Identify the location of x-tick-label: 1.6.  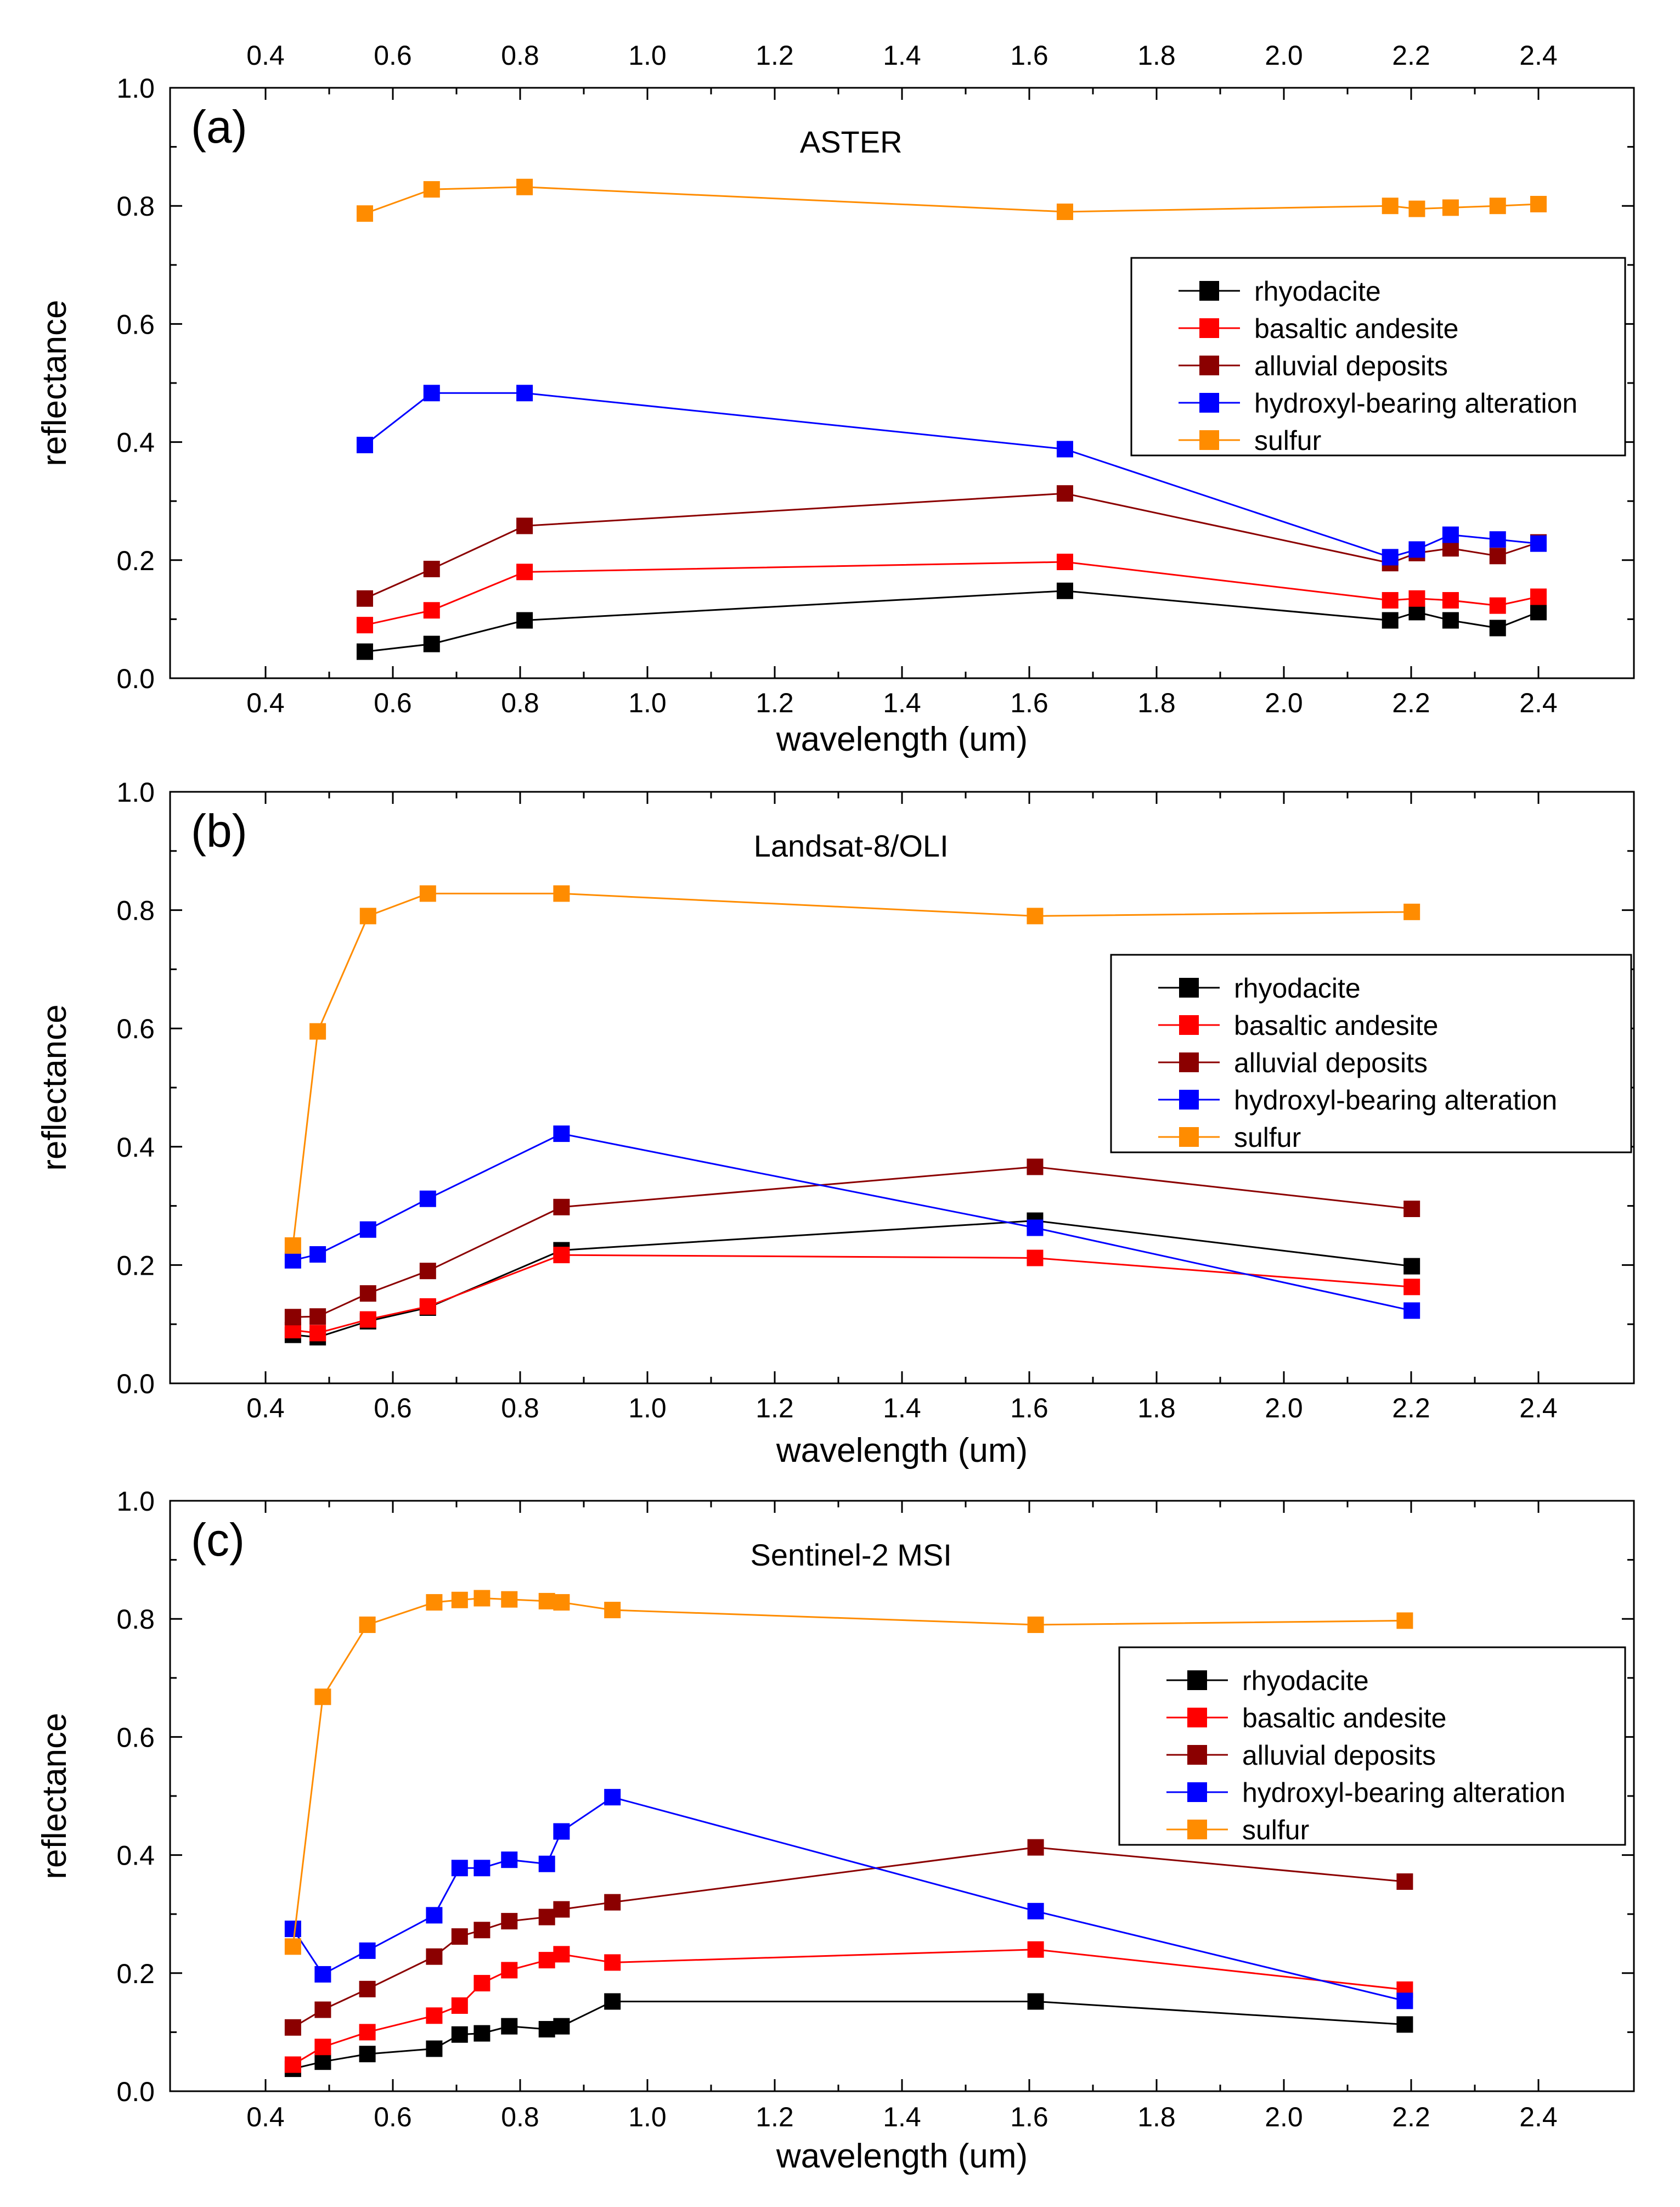
(1029, 2117).